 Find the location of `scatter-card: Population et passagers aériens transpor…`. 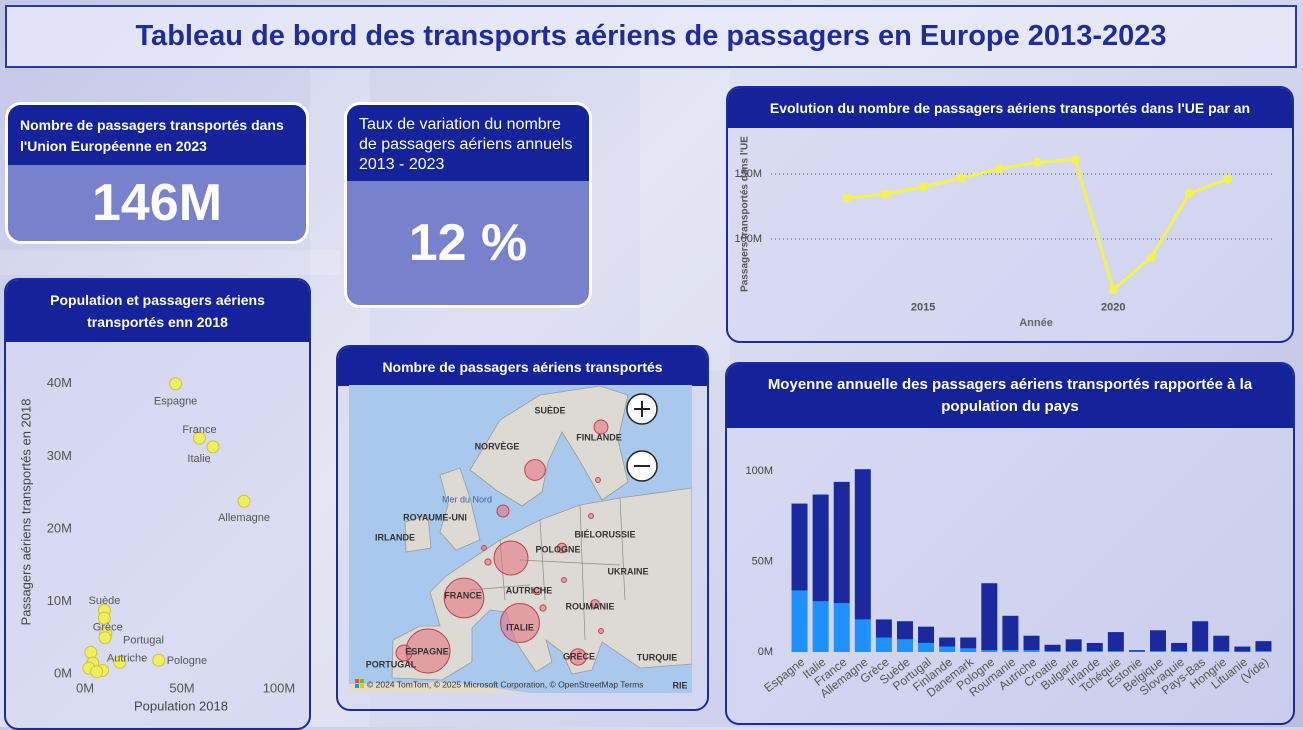

scatter-card: Population et passagers aériens transpor… is located at coordinates (157, 504).